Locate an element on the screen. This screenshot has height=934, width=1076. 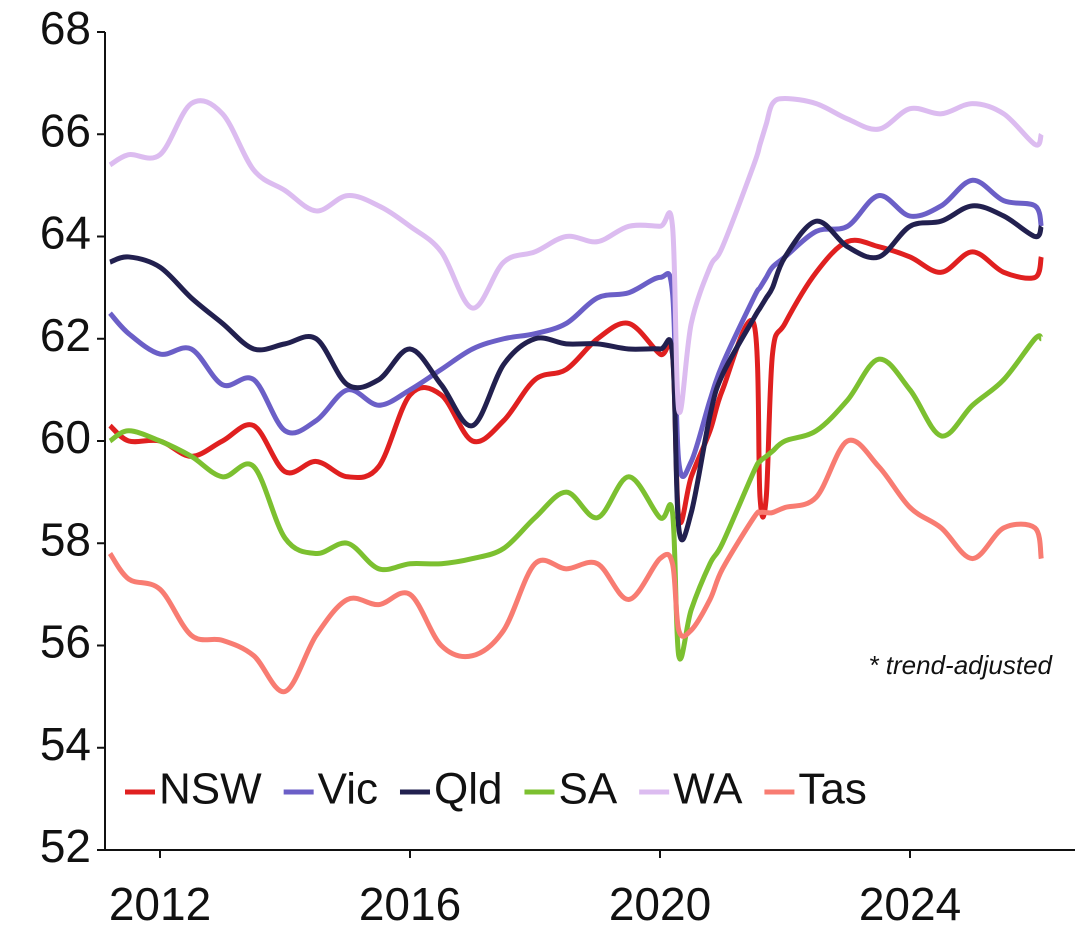
y-tick-label: 62 is located at coordinates (65, 335).